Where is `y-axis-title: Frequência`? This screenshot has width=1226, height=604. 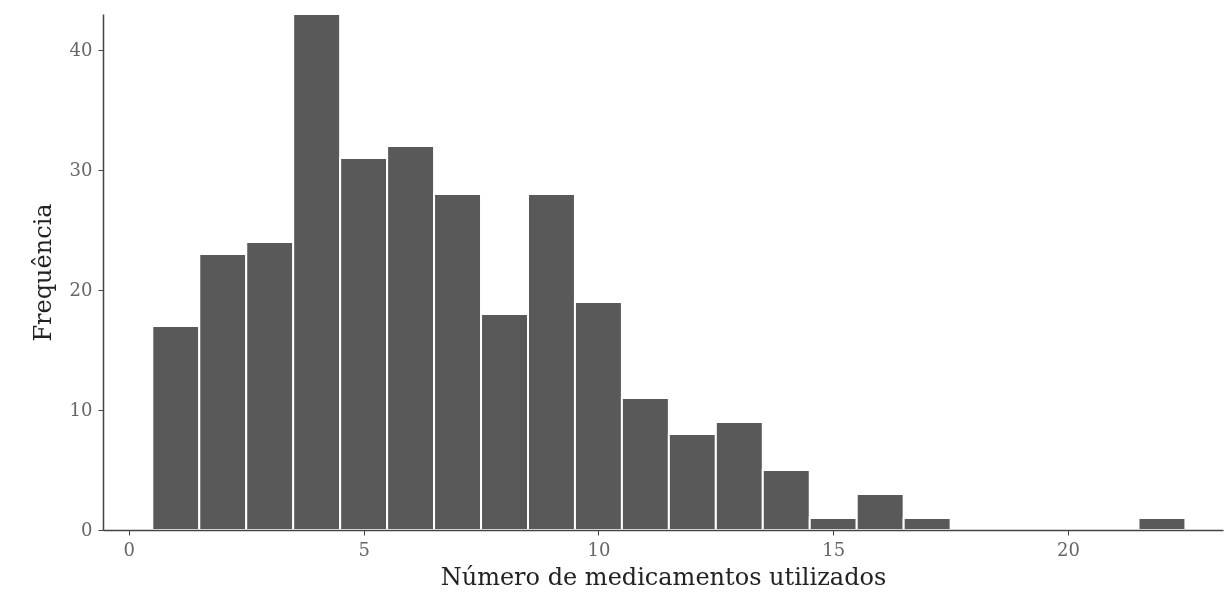 y-axis-title: Frequência is located at coordinates (42, 272).